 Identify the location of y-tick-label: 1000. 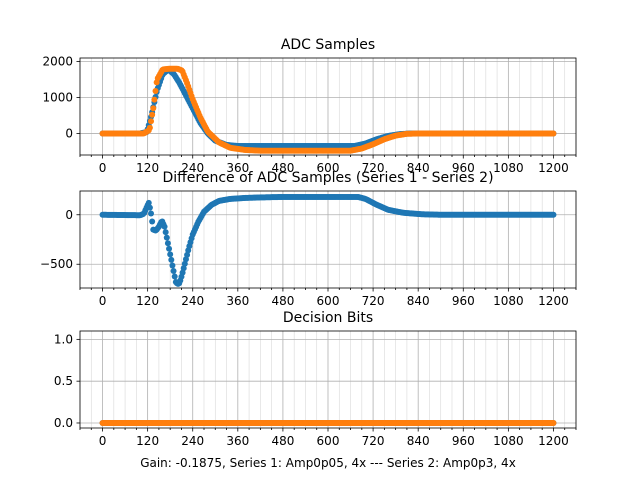
(57, 98).